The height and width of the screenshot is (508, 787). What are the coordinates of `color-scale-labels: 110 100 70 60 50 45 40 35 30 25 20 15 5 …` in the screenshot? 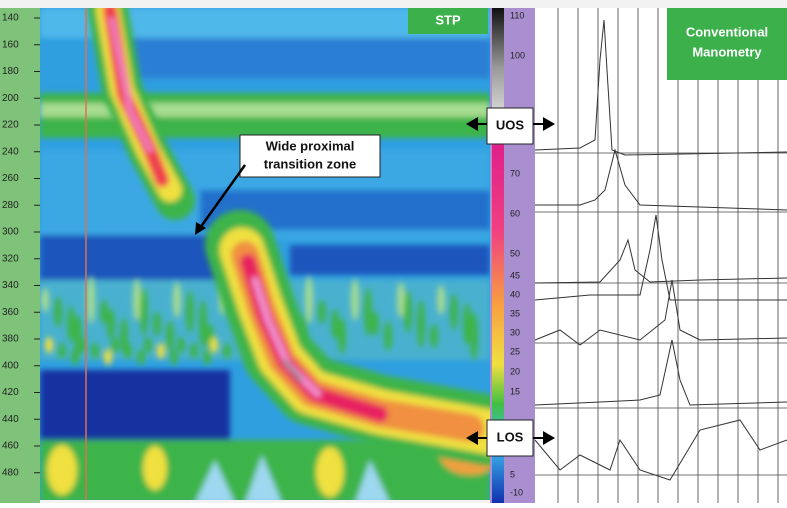 It's located at (517, 253).